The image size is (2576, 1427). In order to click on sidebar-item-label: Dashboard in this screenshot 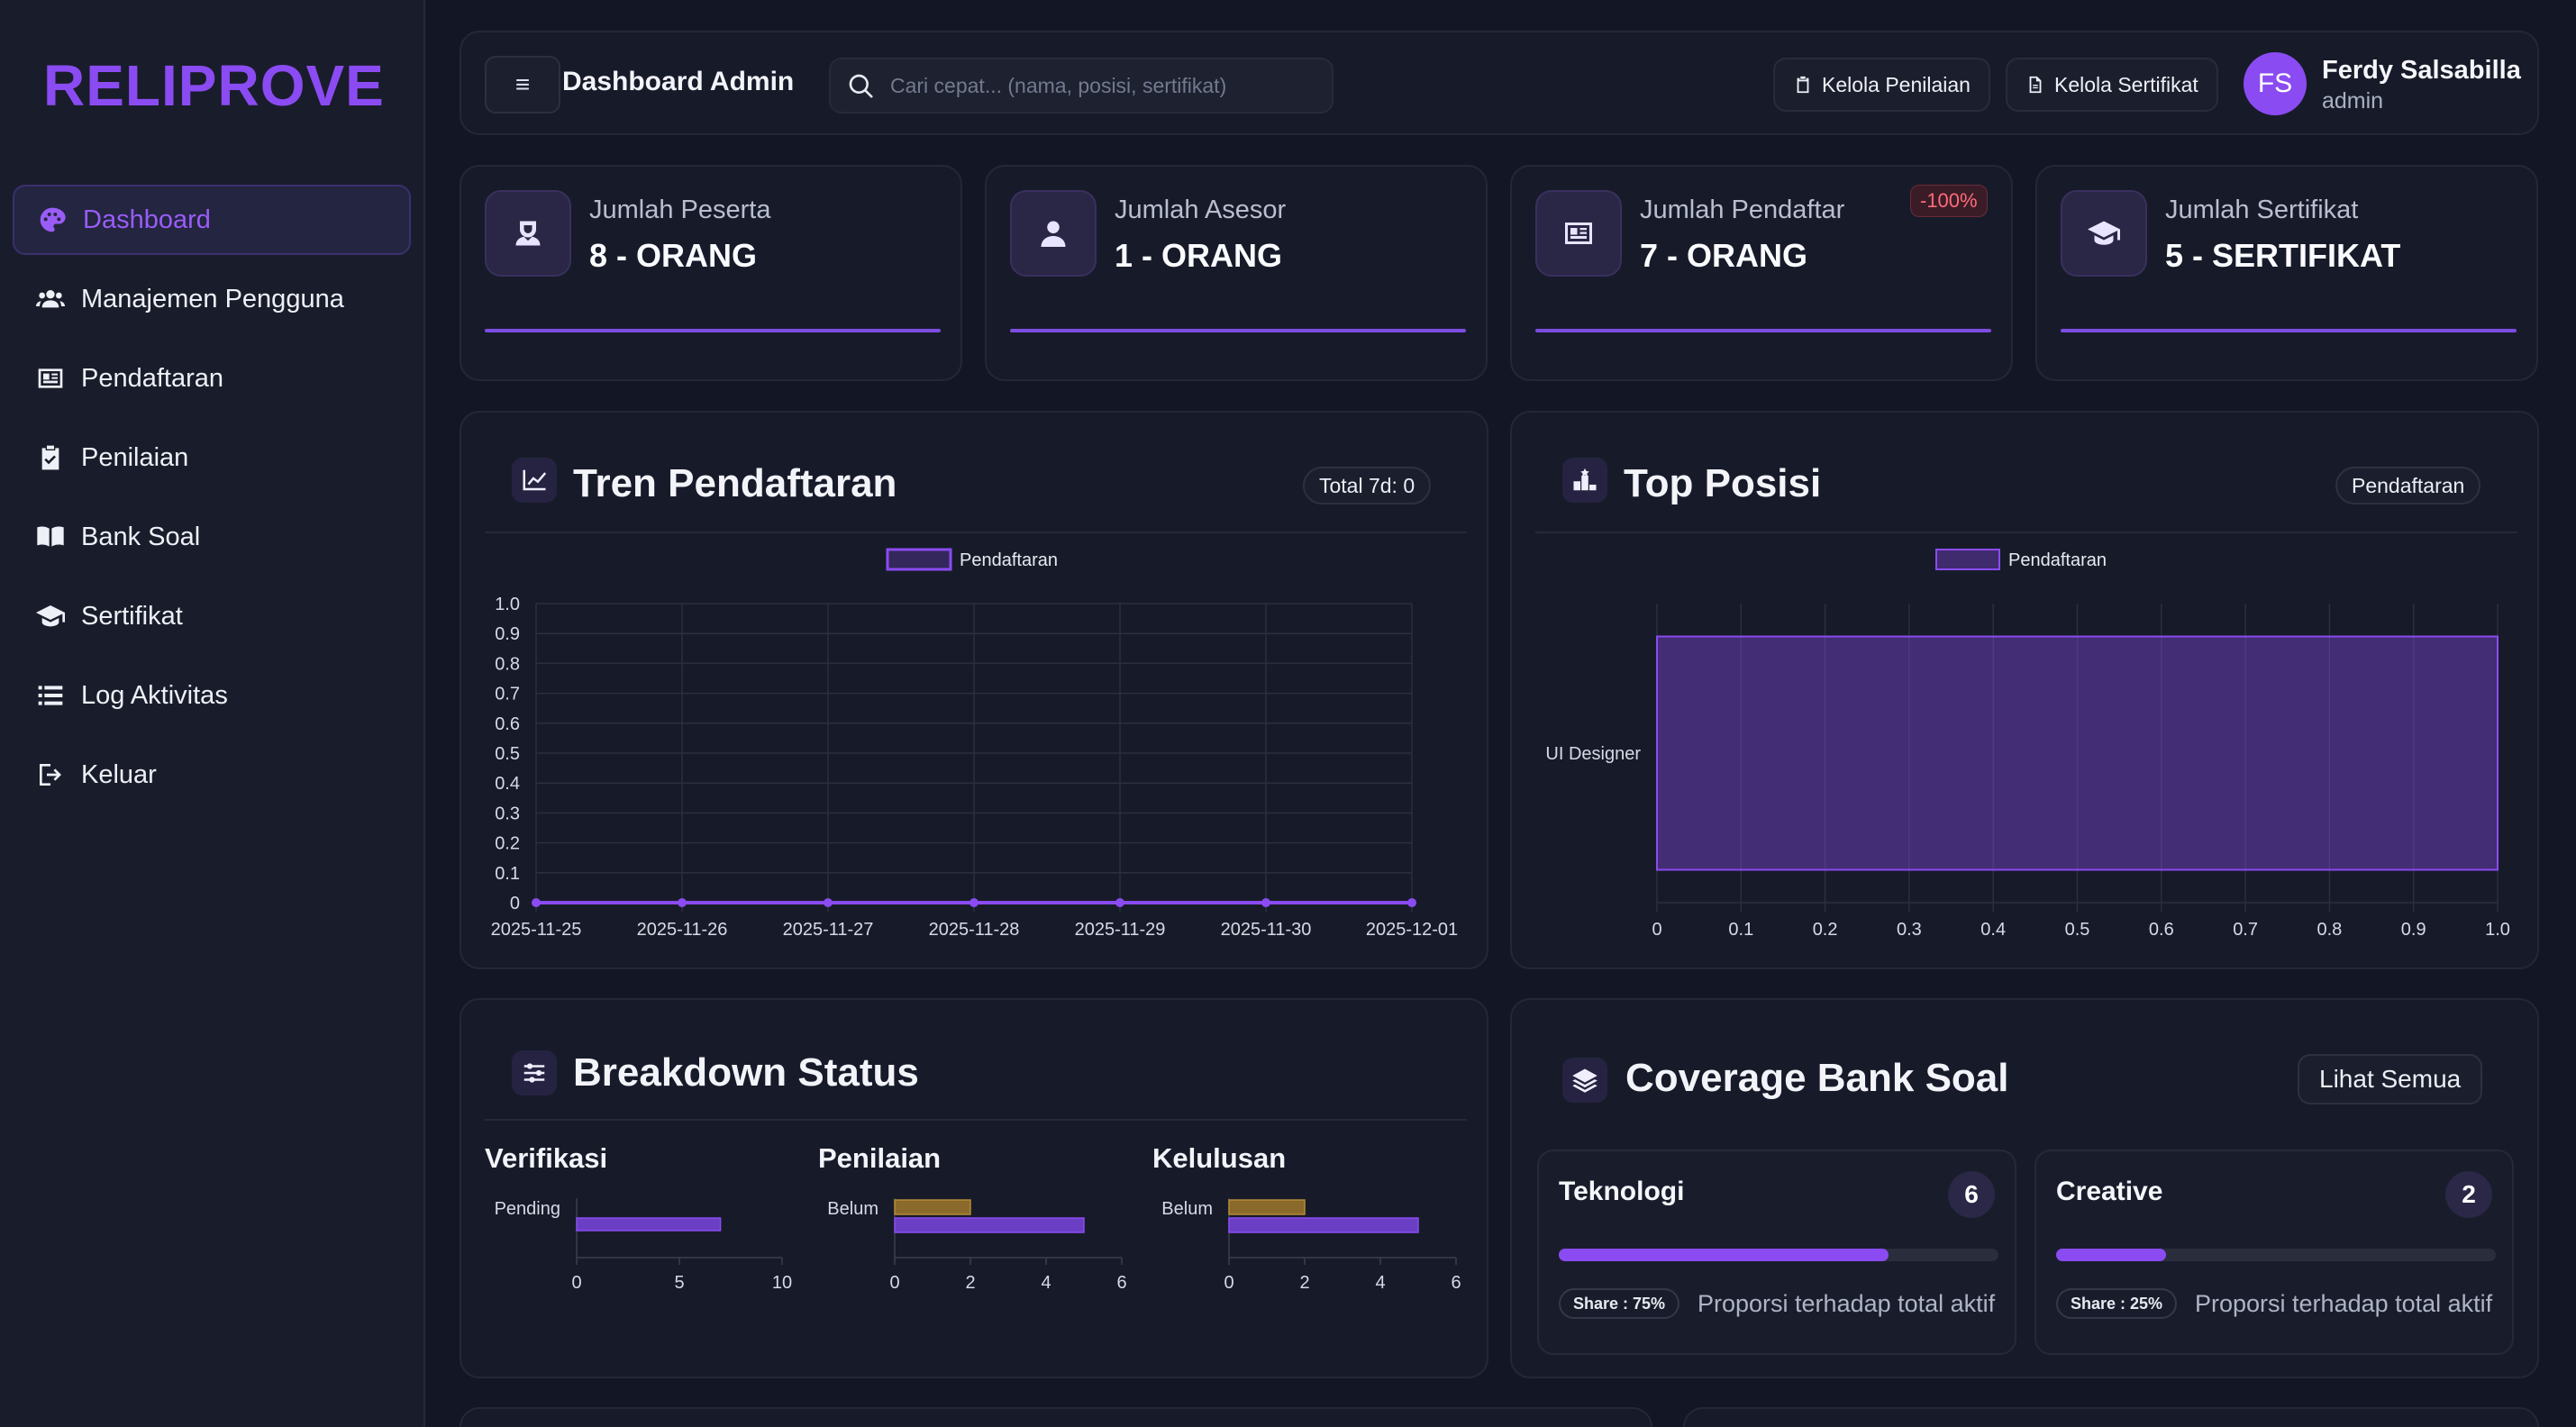, I will do `click(147, 219)`.